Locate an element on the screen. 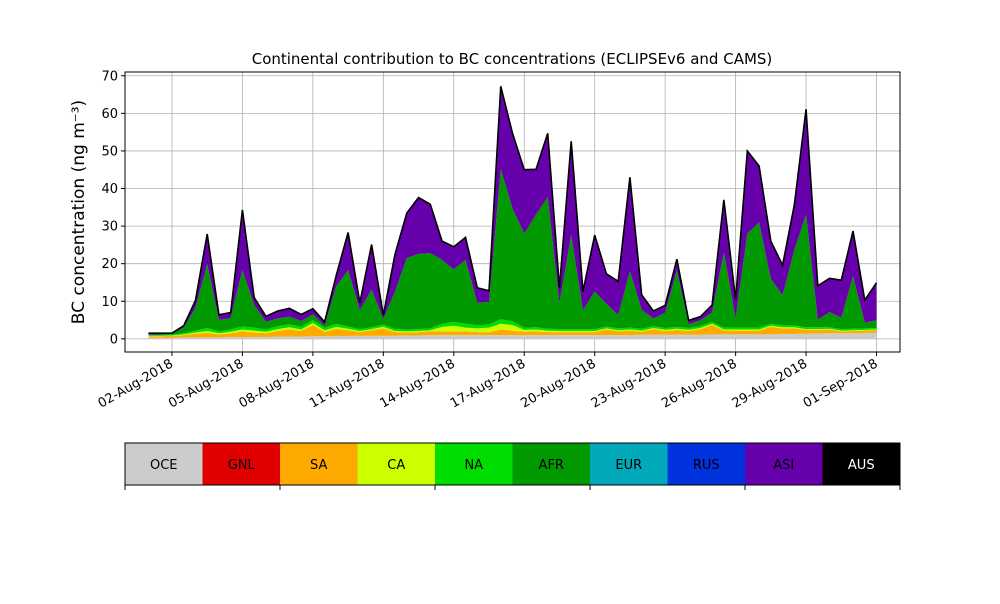  y-tick-label: 60 is located at coordinates (109, 114).